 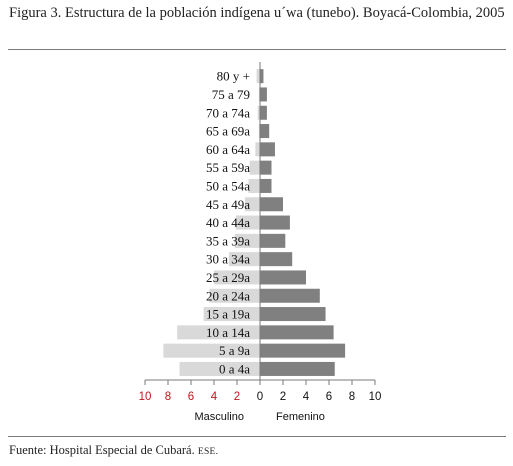 I want to click on age-group-label: 55 a 59a, so click(x=228, y=167).